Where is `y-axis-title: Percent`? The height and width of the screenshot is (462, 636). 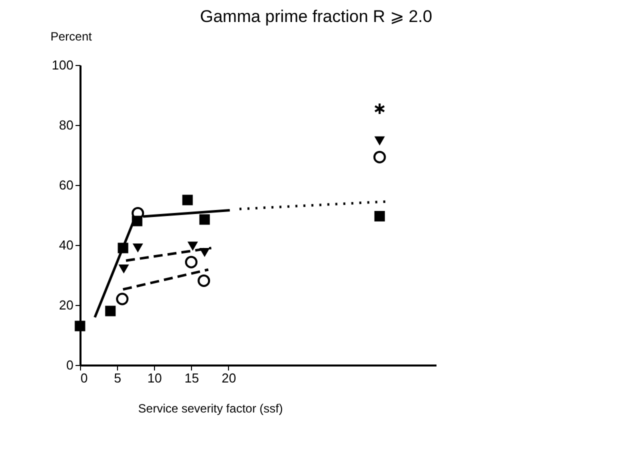 y-axis-title: Percent is located at coordinates (71, 37).